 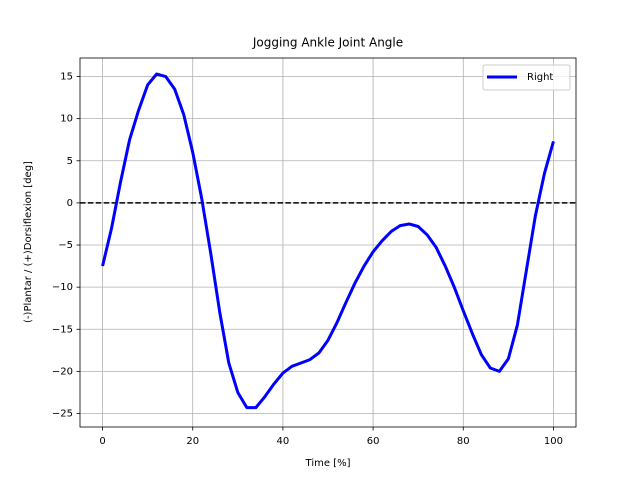 What do you see at coordinates (62, 414) in the screenshot?
I see `y-tick-label: −25` at bounding box center [62, 414].